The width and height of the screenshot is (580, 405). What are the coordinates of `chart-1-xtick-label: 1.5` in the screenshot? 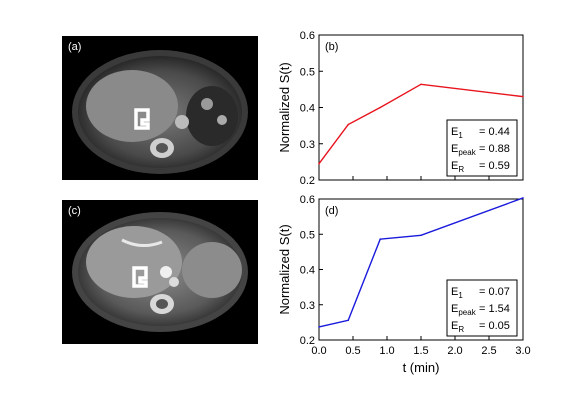 It's located at (420, 351).